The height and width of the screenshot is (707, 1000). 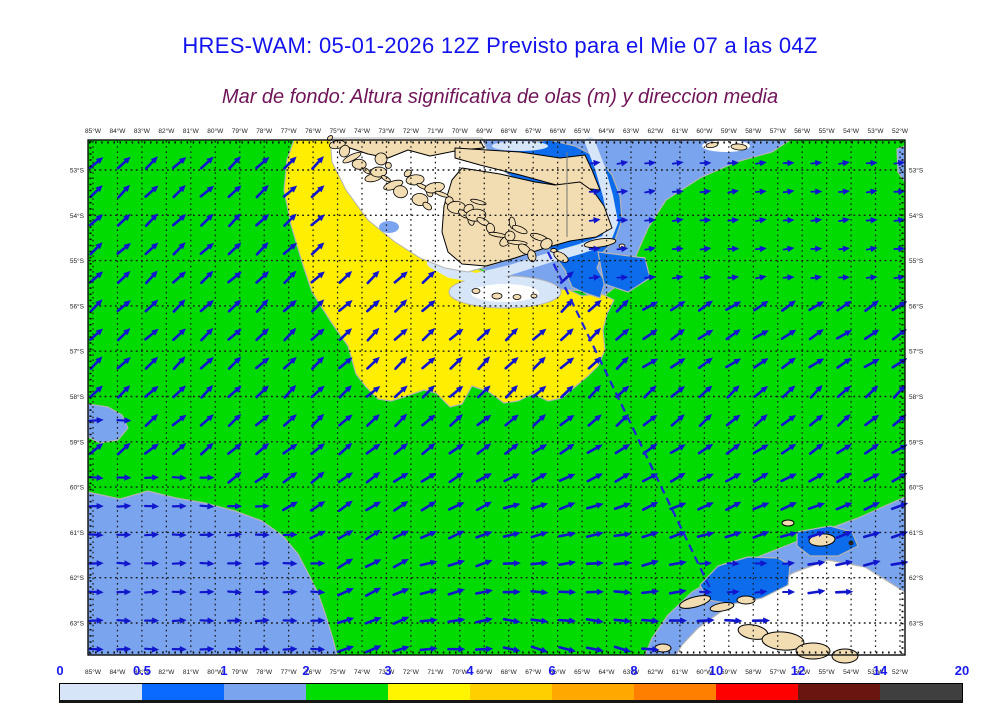 I want to click on lat-tick-label-right: 53°S, so click(x=916, y=171).